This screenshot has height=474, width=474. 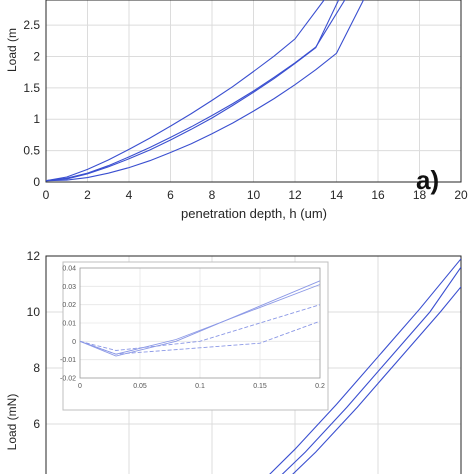 I want to click on panel-a-x-tick-label: 14, so click(x=337, y=195).